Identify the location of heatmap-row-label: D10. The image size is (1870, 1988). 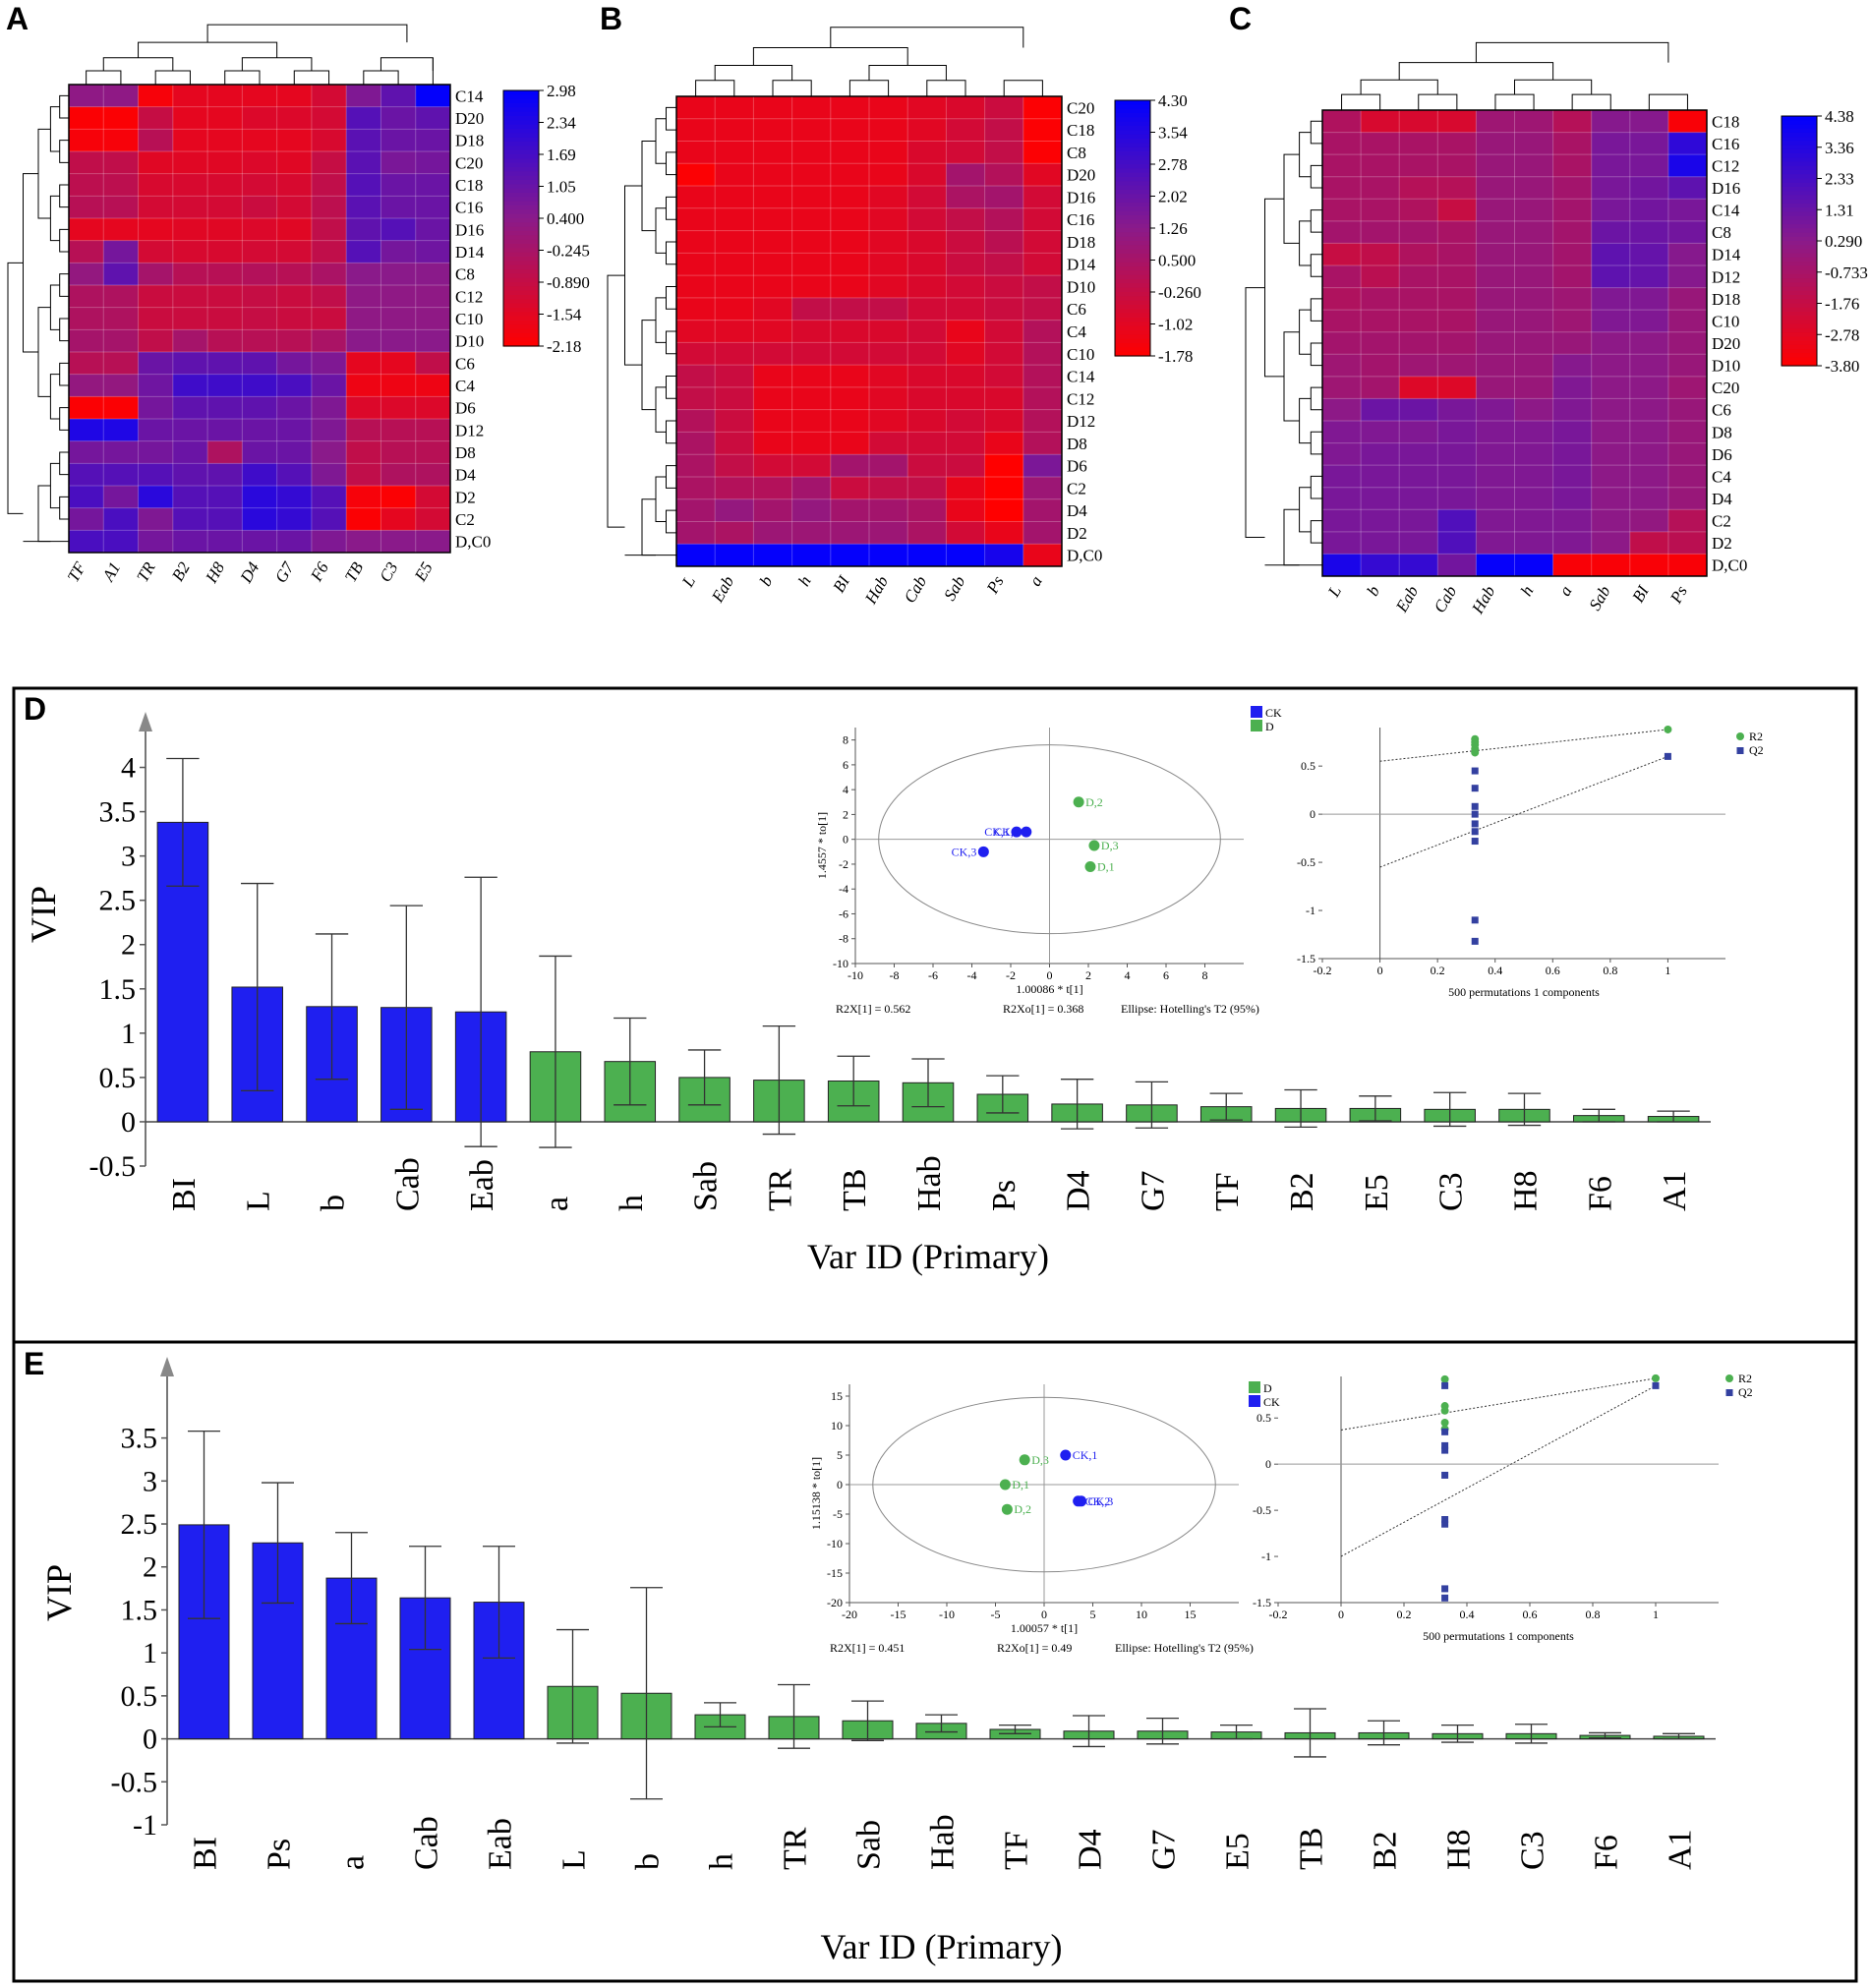
(1726, 366).